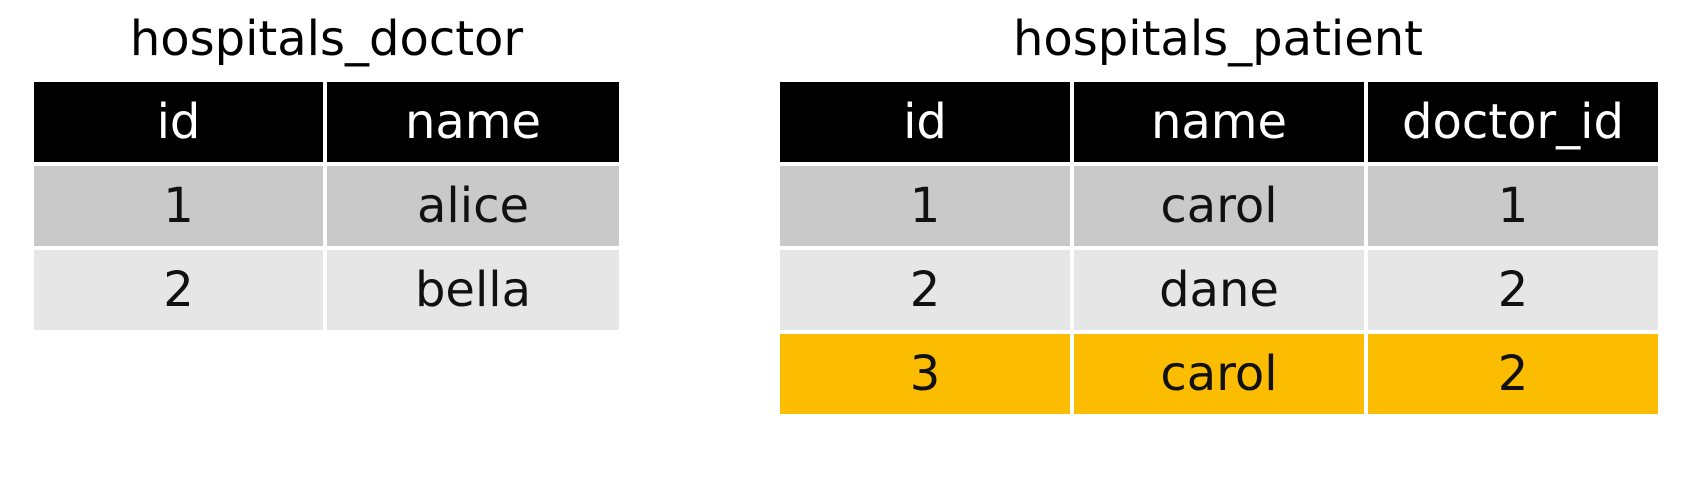  I want to click on doctor-row-1-name: alice, so click(473, 206).